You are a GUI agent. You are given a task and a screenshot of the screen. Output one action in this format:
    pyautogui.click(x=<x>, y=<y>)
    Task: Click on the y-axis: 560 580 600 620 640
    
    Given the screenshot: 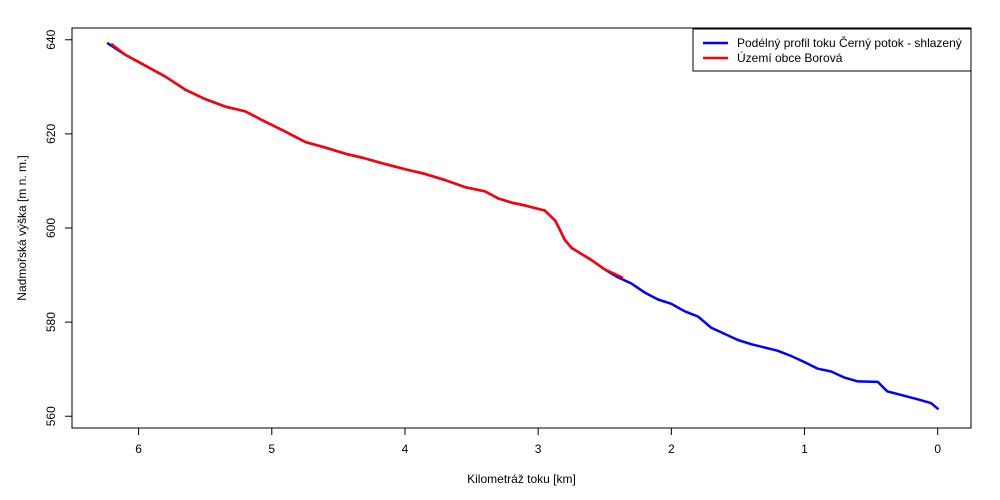 What is the action you would take?
    pyautogui.click(x=58, y=227)
    